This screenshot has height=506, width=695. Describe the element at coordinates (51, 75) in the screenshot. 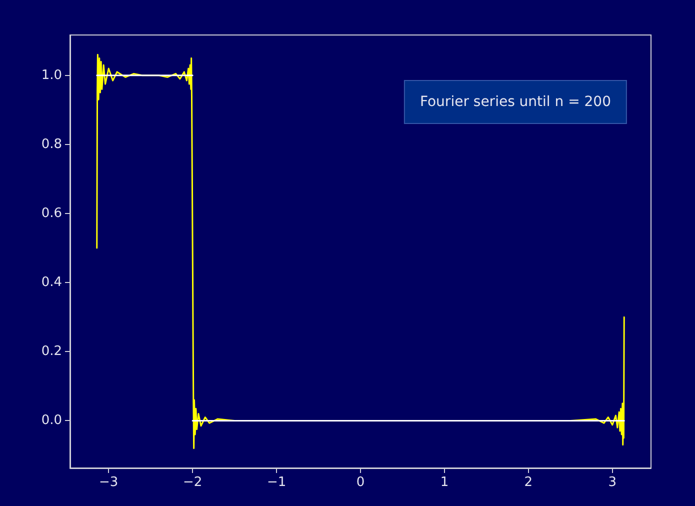

I see `y-tick-label: 1.0` at that location.